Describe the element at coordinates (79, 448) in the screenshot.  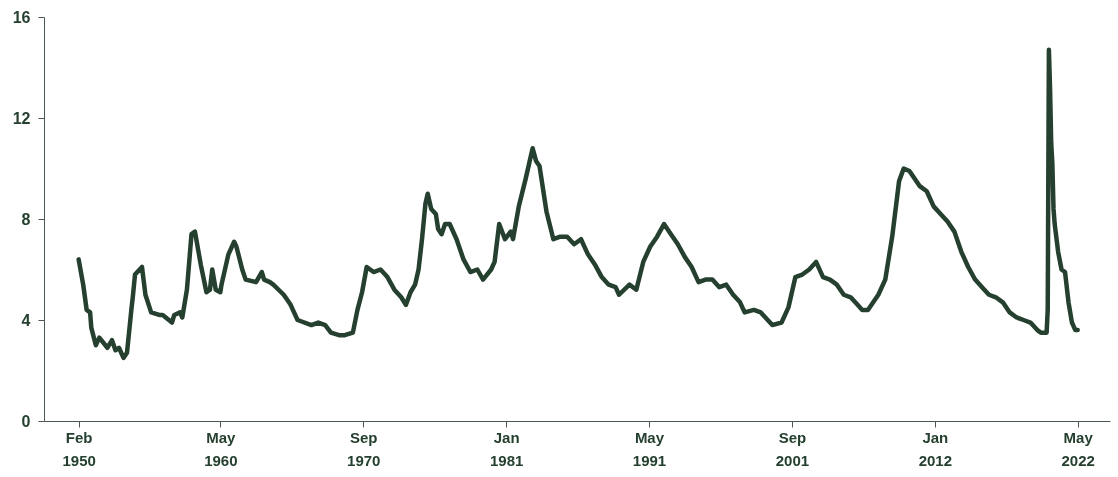
I see `x-tick-label: Feb 1950` at that location.